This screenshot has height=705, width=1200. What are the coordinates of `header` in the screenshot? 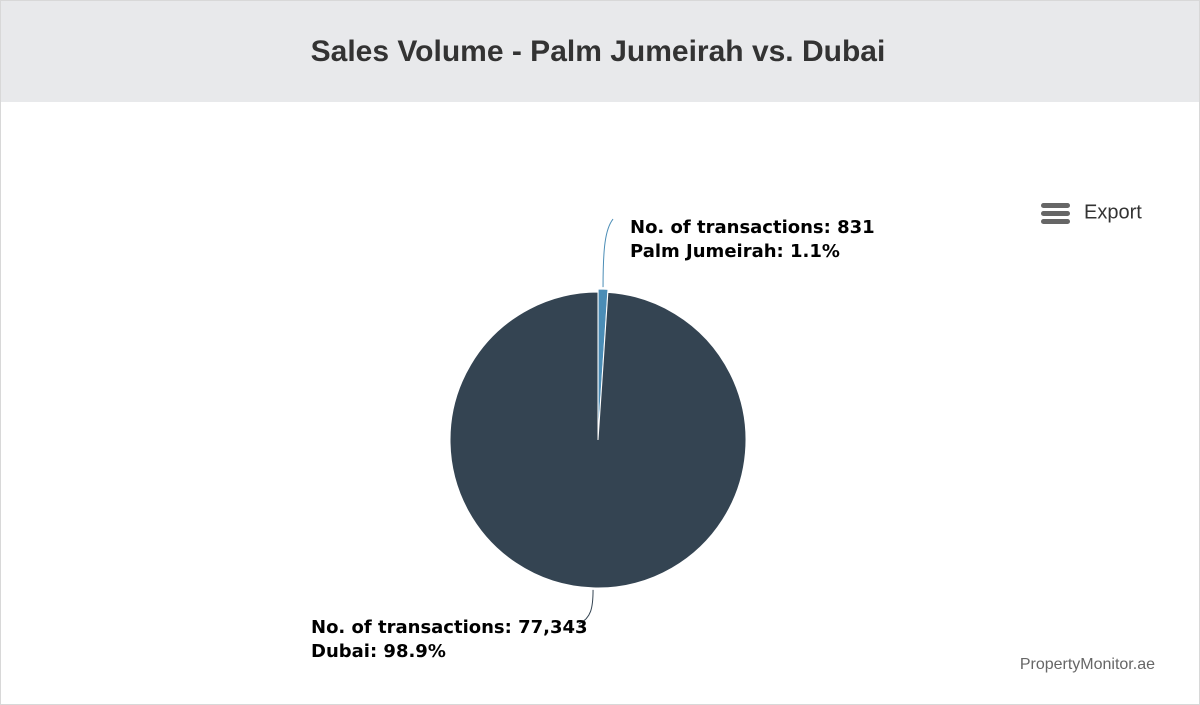 It's located at (600, 51).